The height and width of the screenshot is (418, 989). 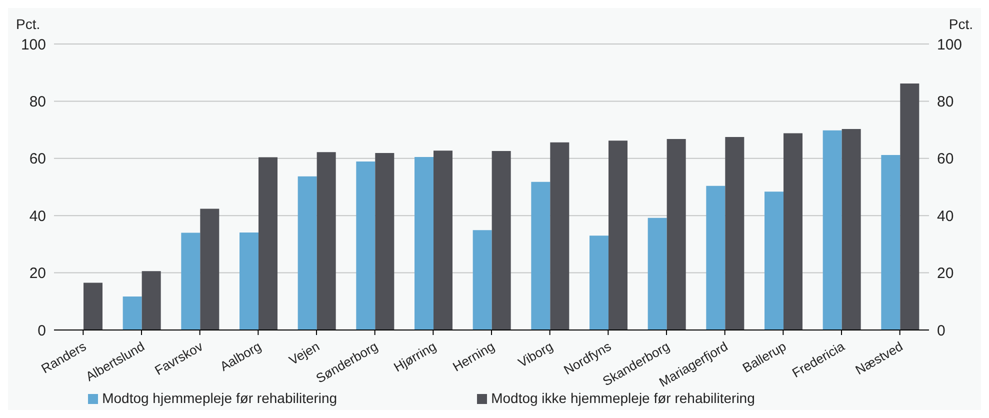 What do you see at coordinates (945, 102) in the screenshot?
I see `y2-tick-label: 80` at bounding box center [945, 102].